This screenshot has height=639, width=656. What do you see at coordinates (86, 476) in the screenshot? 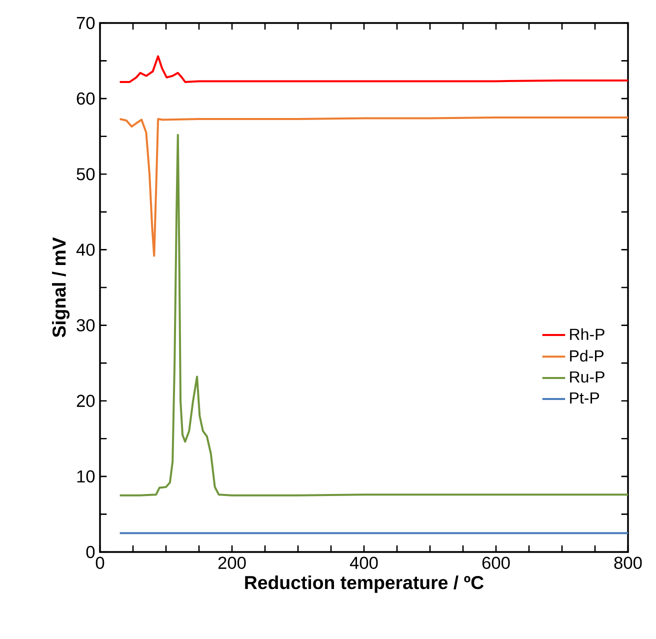
I see `y-tick-label: 10` at bounding box center [86, 476].